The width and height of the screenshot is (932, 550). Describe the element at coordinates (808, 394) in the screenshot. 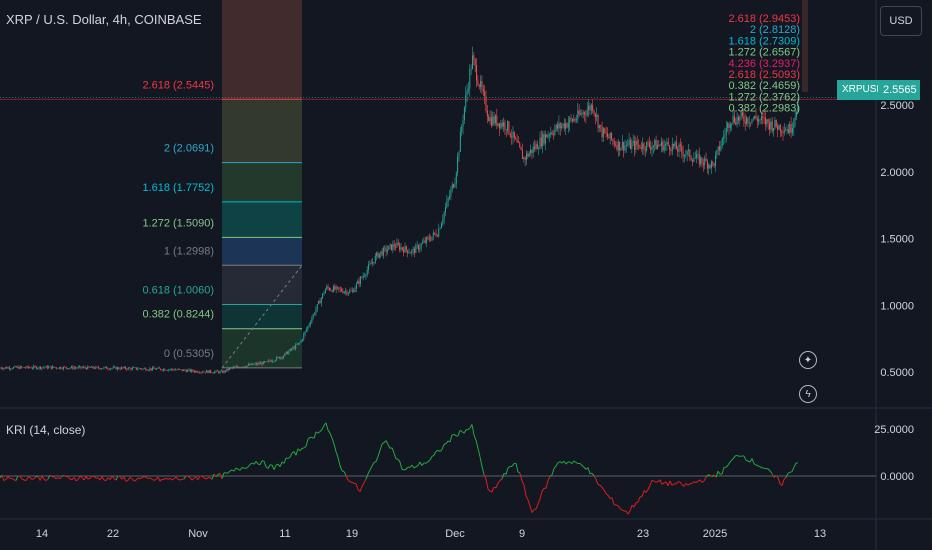

I see `lightning-icon: ϟ` at that location.